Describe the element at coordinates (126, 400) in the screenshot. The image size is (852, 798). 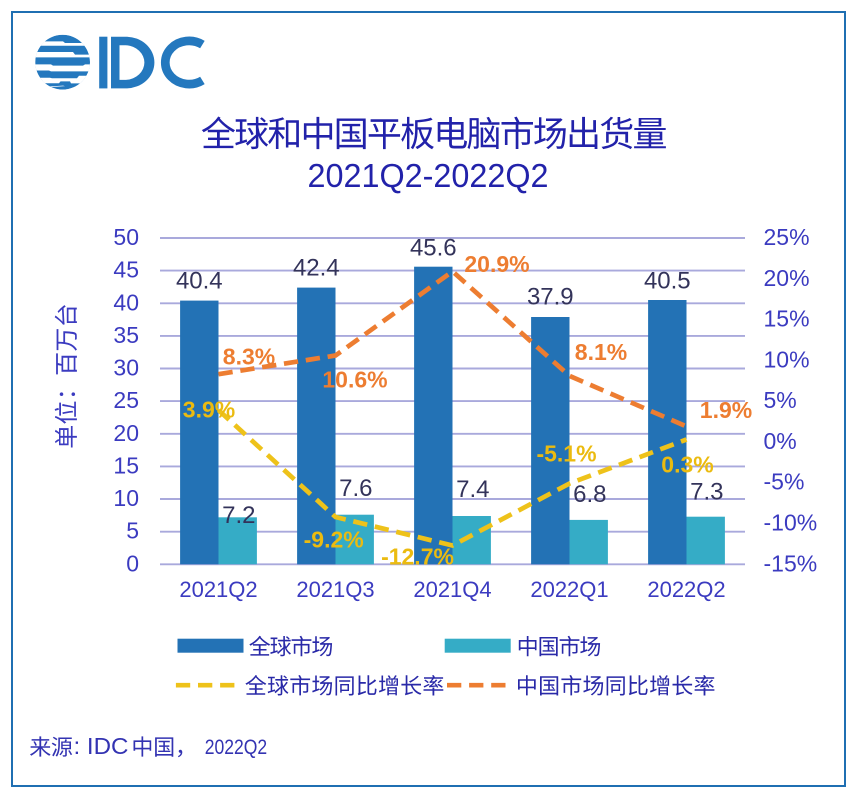
I see `svg-text: 25` at that location.